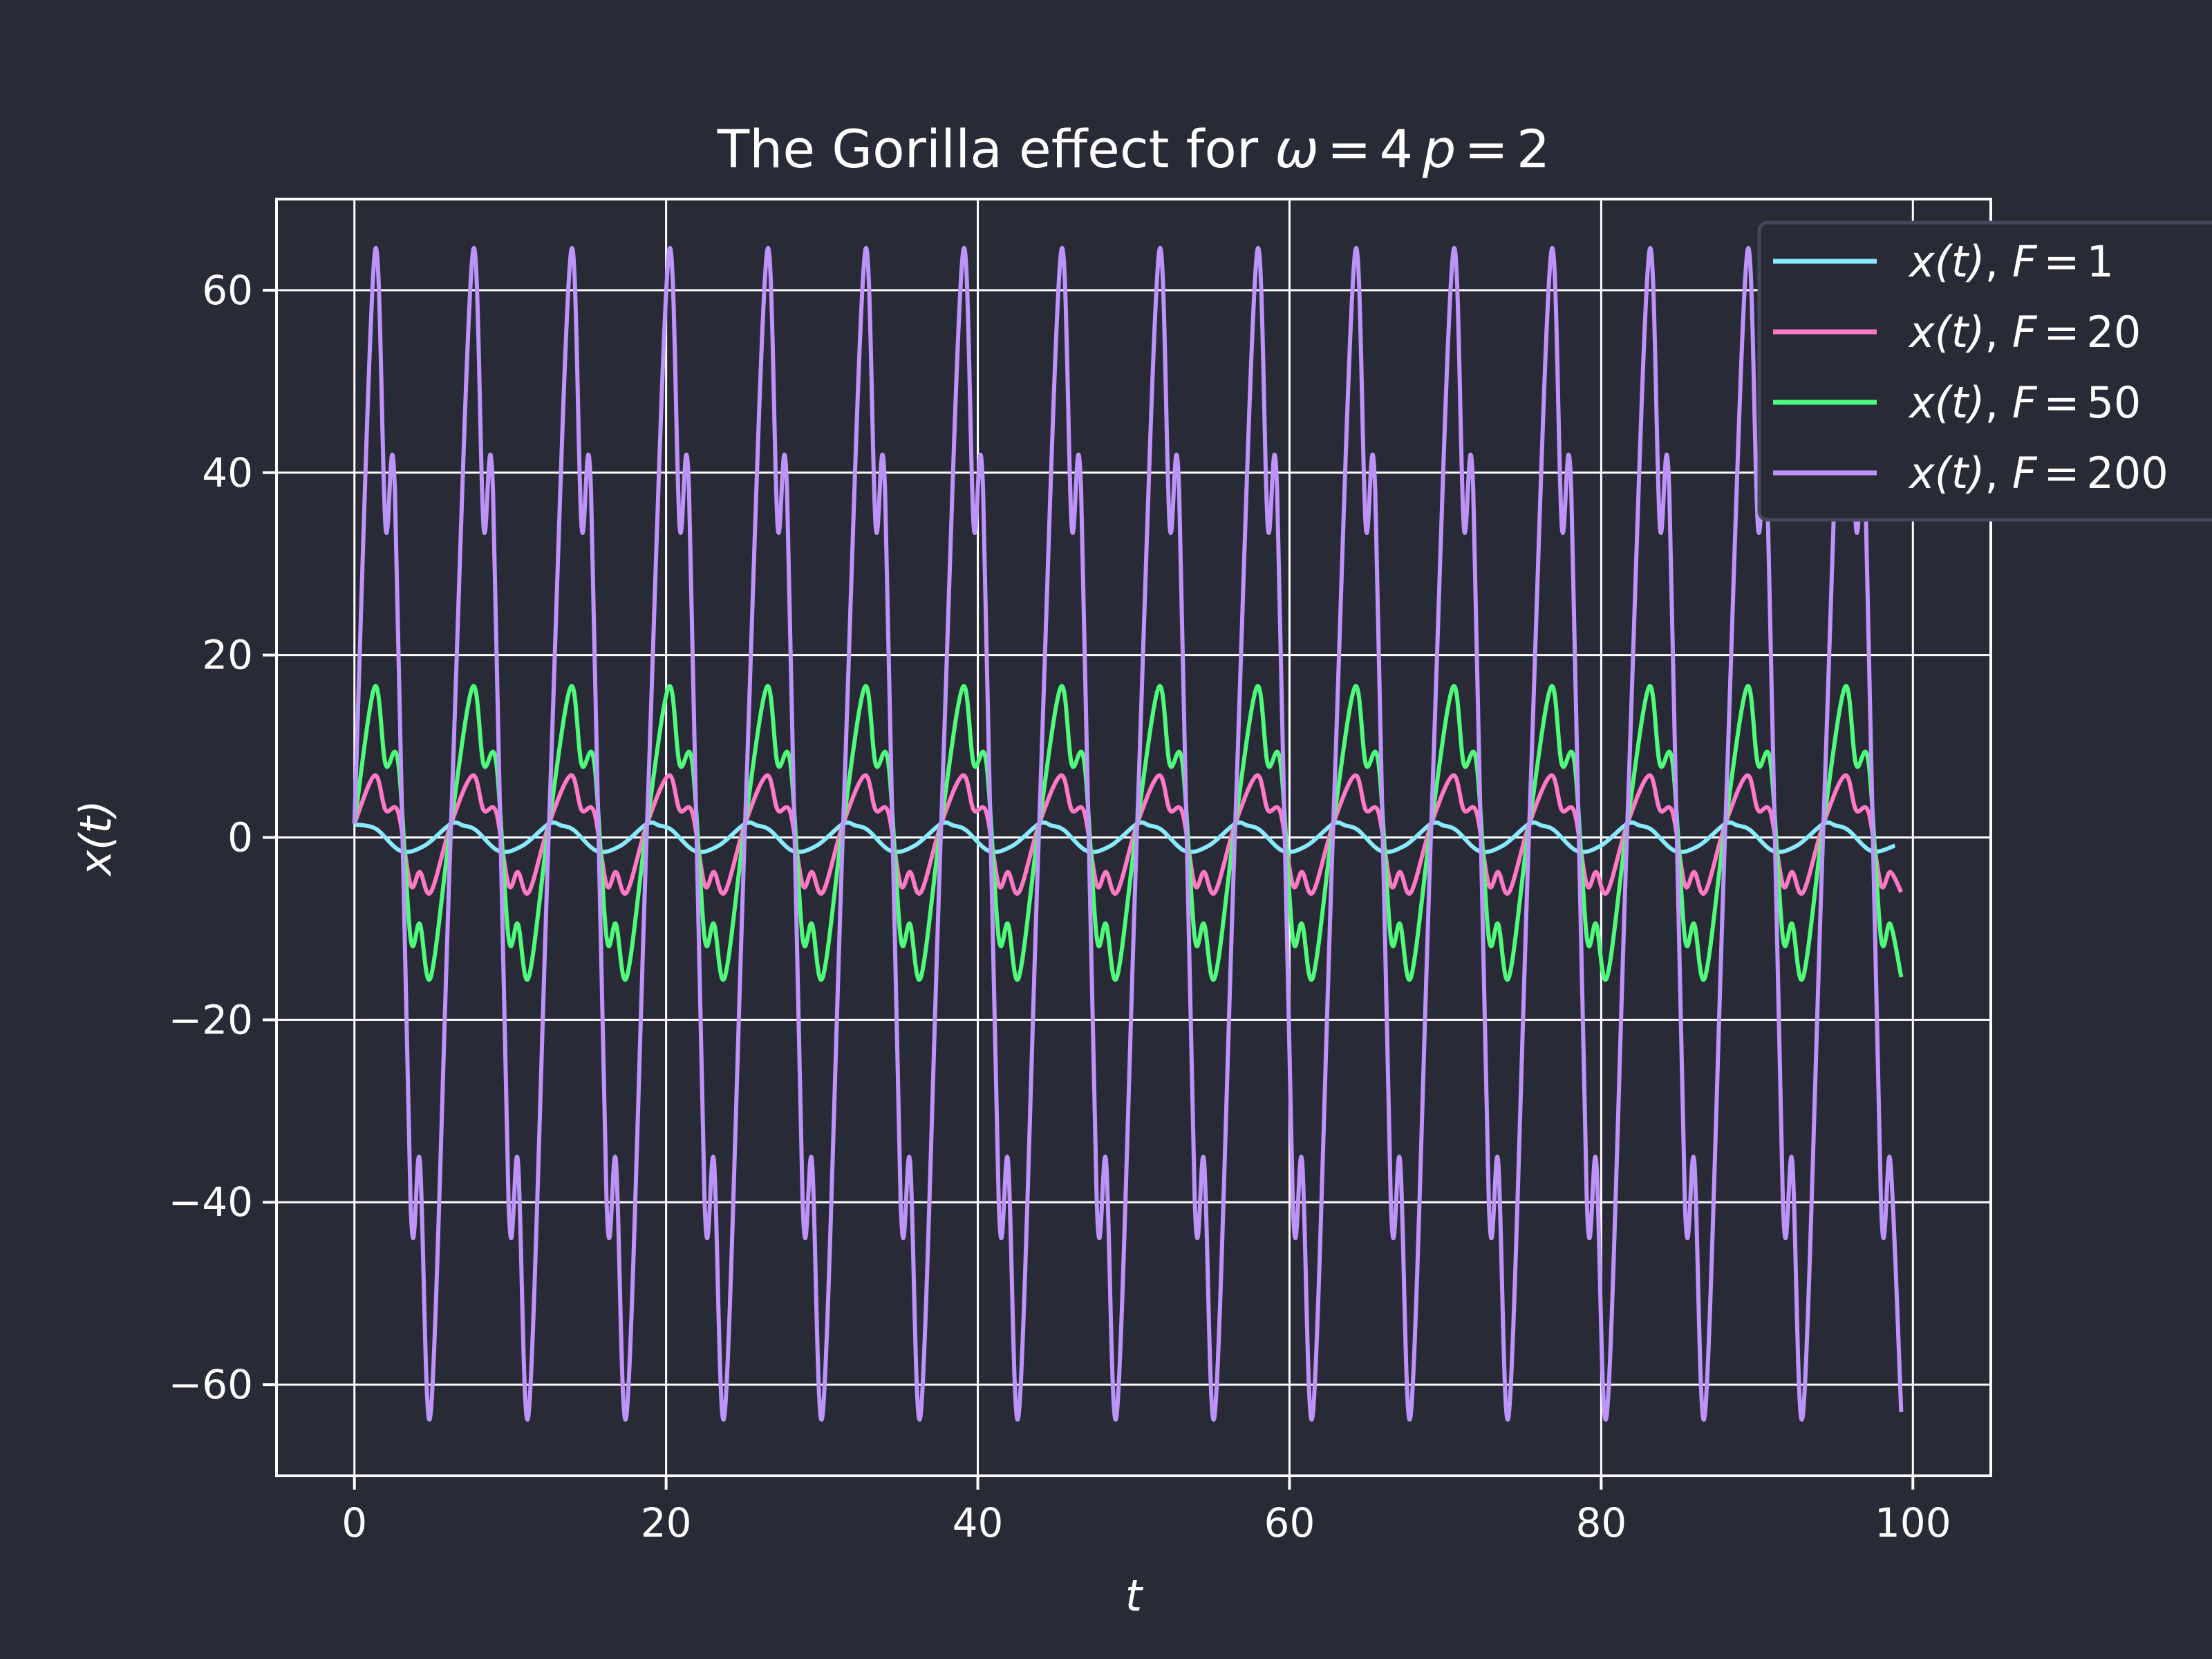  Describe the element at coordinates (1349, 149) in the screenshot. I see `title-eq1: =` at that location.